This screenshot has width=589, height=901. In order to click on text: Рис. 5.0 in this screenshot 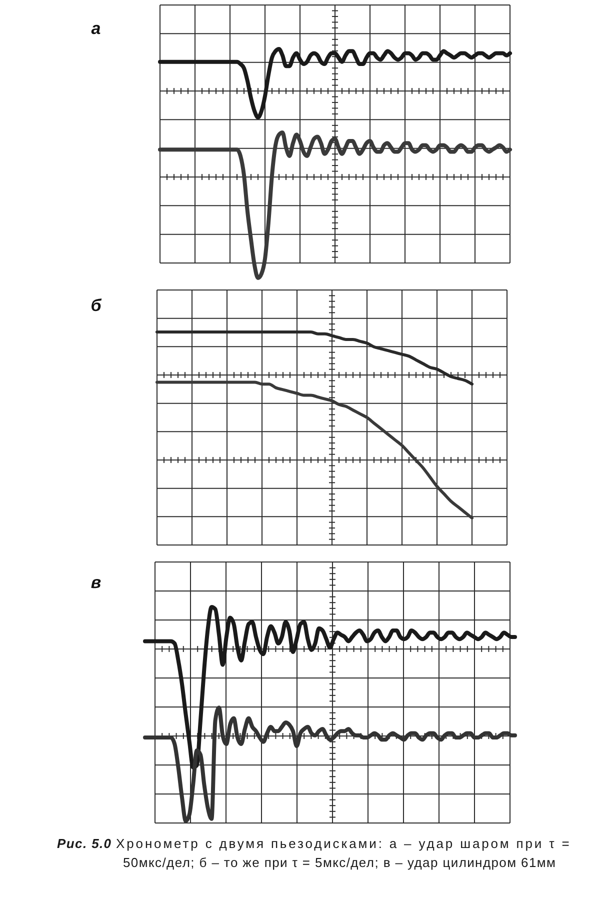, I will do `click(84, 843)`.